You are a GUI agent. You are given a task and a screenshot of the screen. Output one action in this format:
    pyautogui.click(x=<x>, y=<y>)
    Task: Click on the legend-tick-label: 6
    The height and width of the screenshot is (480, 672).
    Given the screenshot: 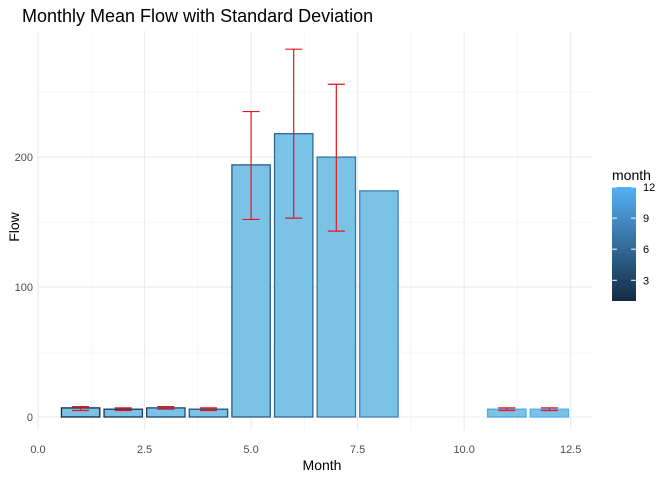 What is the action you would take?
    pyautogui.click(x=646, y=250)
    